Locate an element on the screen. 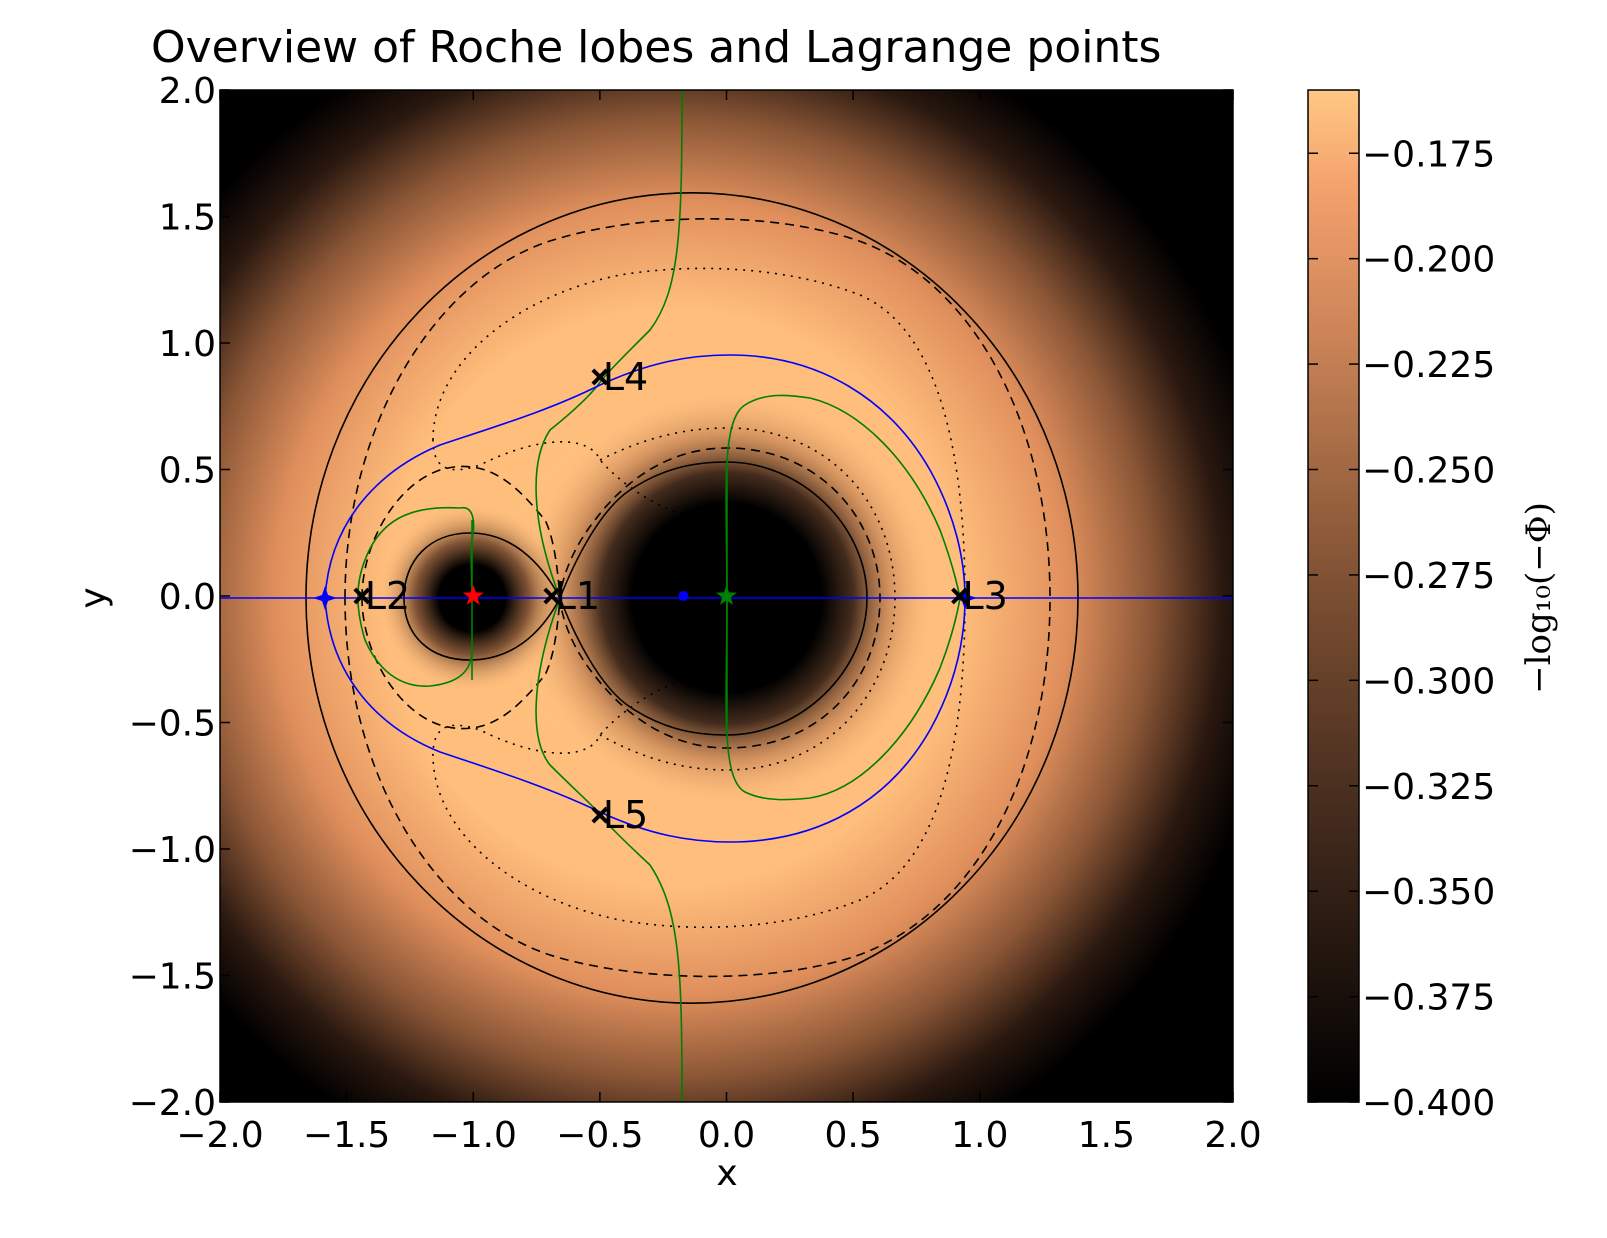 This screenshot has height=1238, width=1607. lagrange-point-l5: L5 is located at coordinates (619, 815).